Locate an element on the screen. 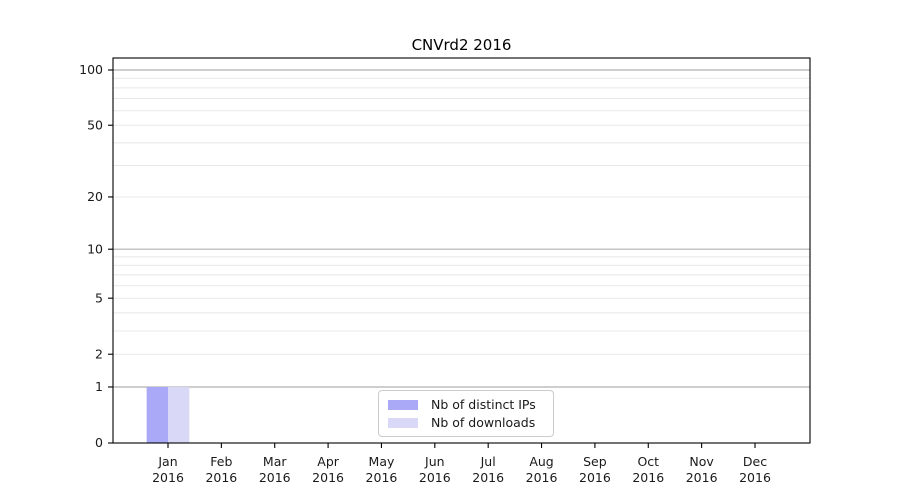 The image size is (900, 500). x-axis-tick-label-month: Aug is located at coordinates (541, 461).